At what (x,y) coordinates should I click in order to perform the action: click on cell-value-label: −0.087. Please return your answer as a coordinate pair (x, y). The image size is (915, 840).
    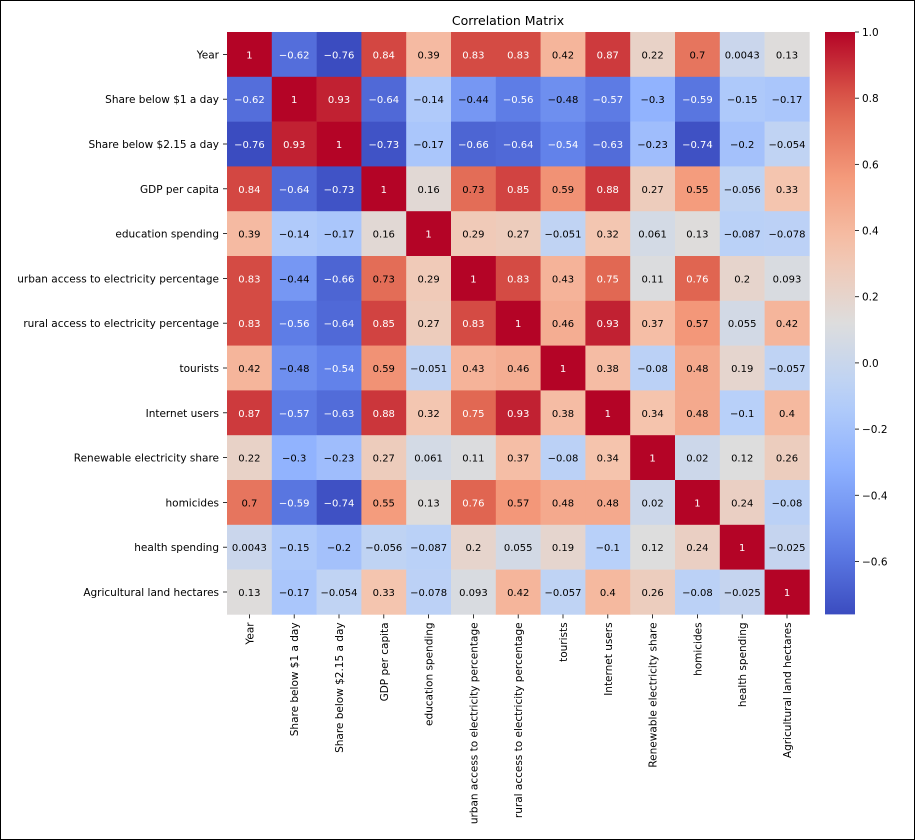
    Looking at the image, I should click on (742, 235).